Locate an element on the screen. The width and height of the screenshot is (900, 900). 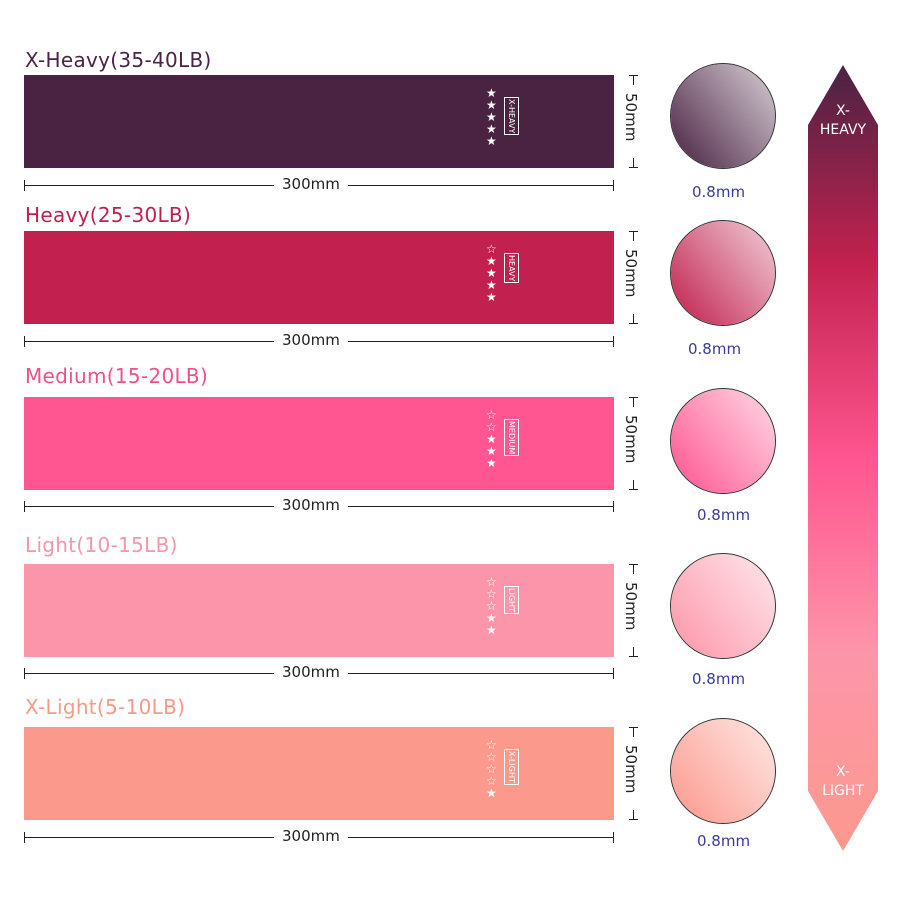
strength-stars: ★ ★ ★ ★ ☆ is located at coordinates (492, 273).